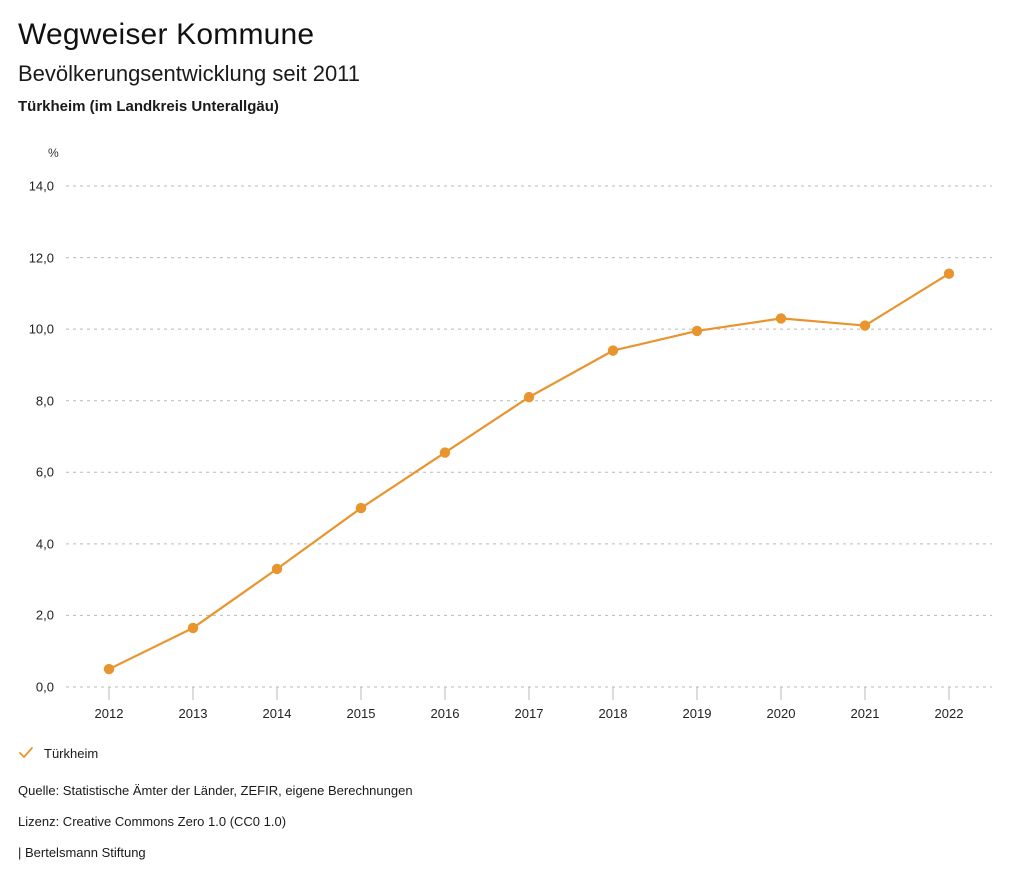 Image resolution: width=1024 pixels, height=888 pixels. Describe the element at coordinates (41, 186) in the screenshot. I see `y-axis-tick-label: 14,0` at that location.